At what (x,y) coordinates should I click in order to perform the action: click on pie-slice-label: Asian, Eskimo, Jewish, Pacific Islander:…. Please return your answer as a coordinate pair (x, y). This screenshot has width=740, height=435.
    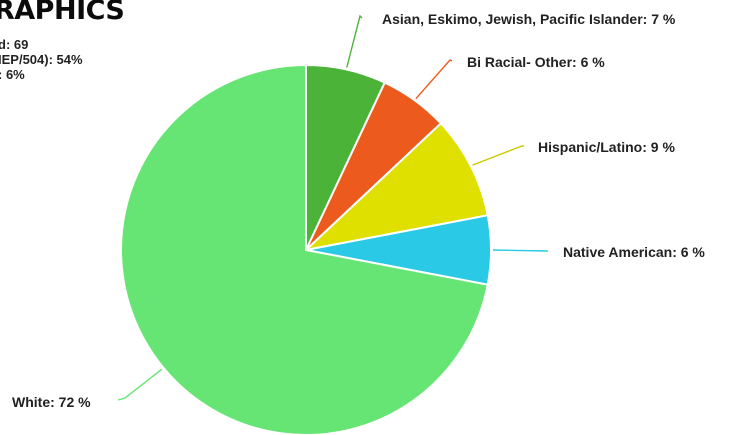
    Looking at the image, I should click on (529, 19).